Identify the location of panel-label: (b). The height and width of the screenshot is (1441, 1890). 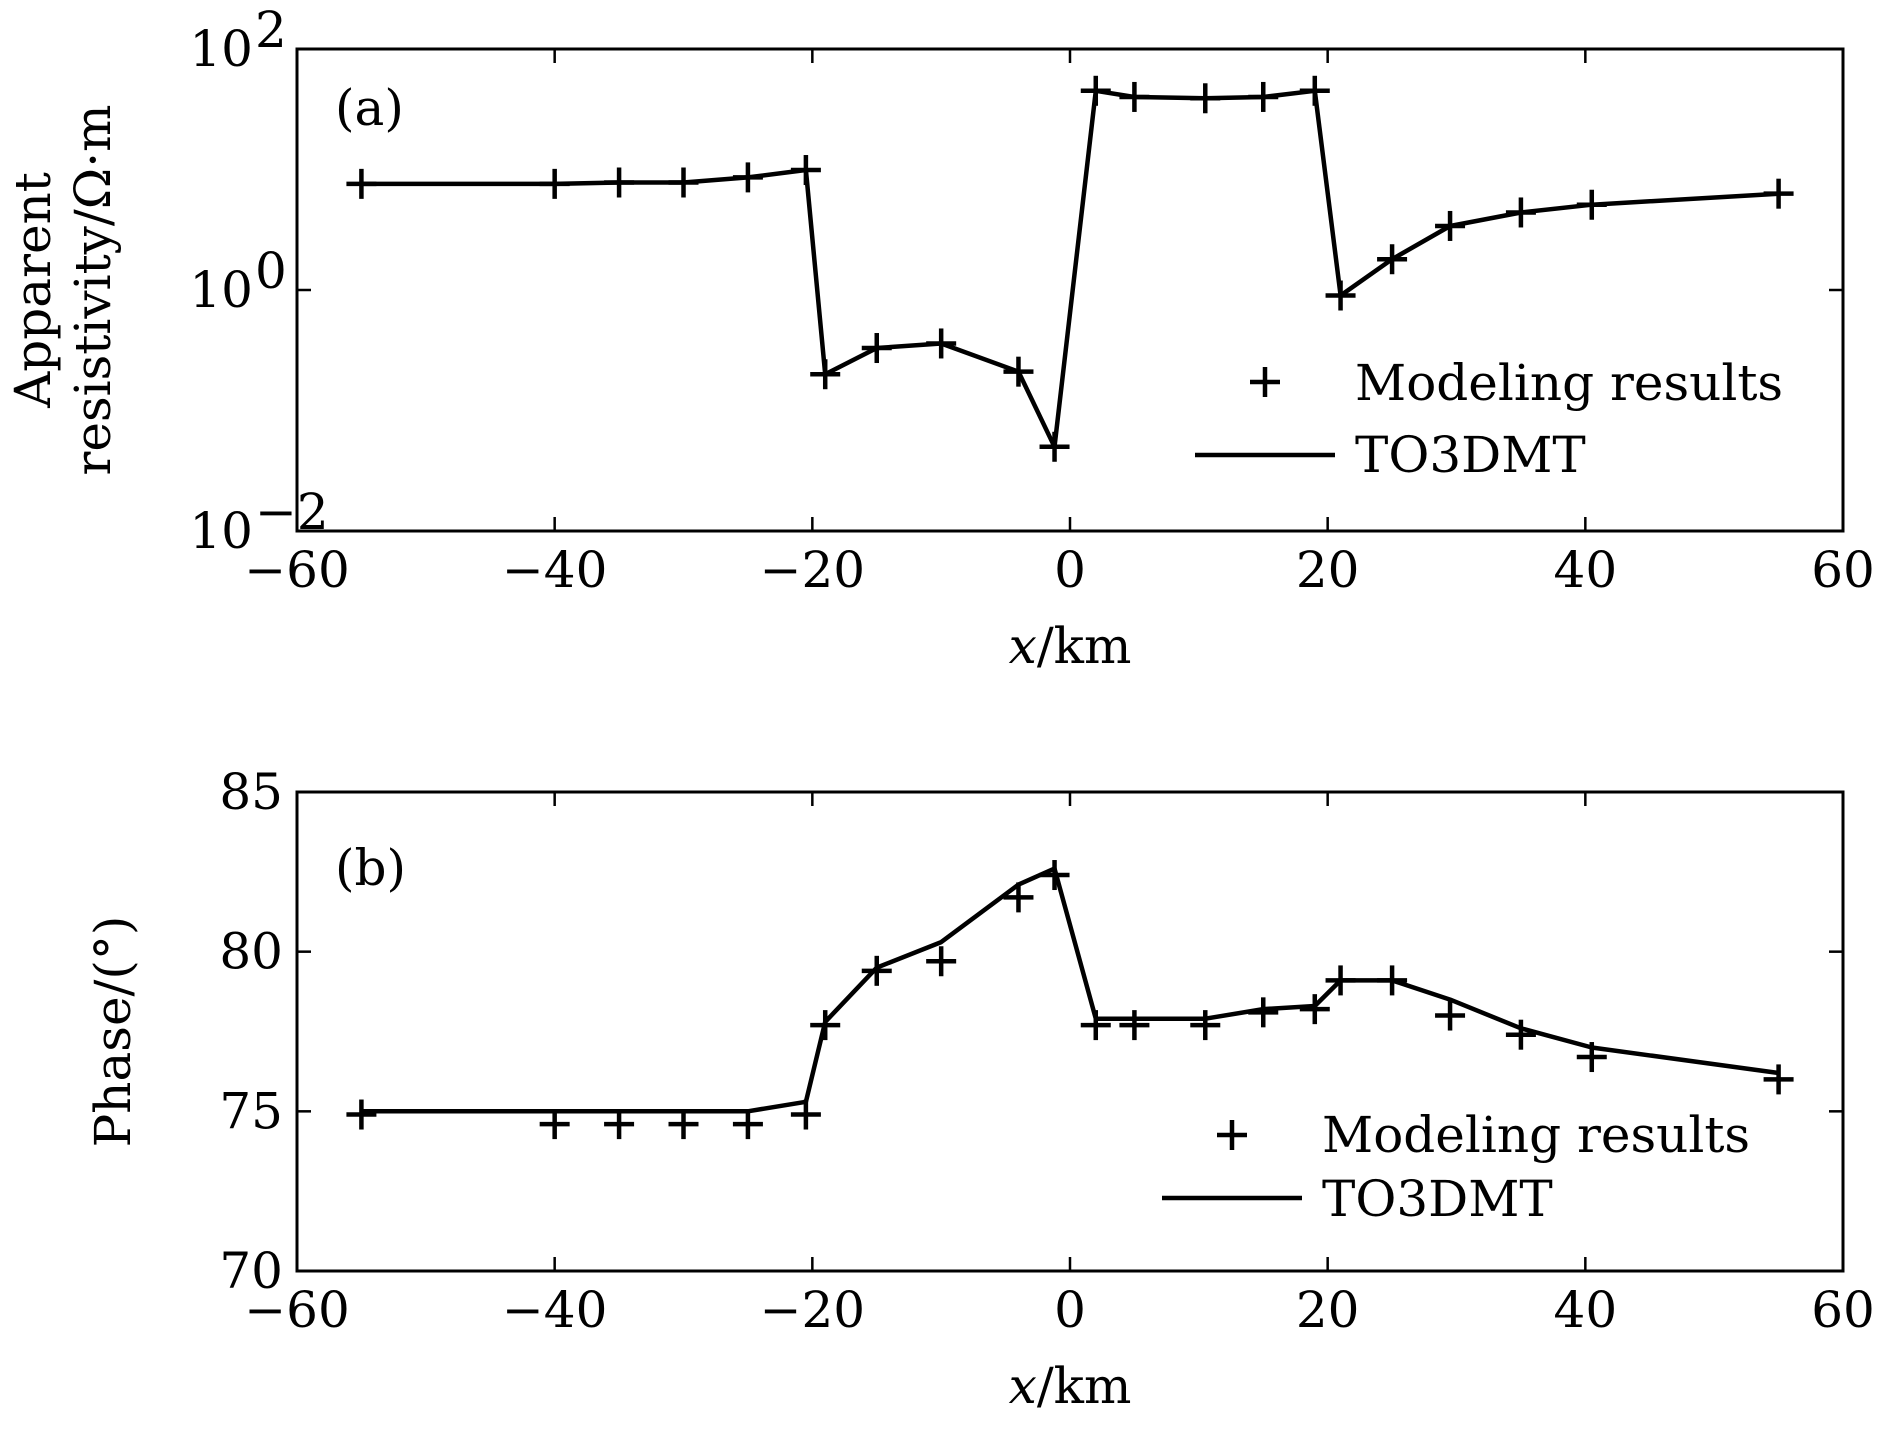
(370, 868).